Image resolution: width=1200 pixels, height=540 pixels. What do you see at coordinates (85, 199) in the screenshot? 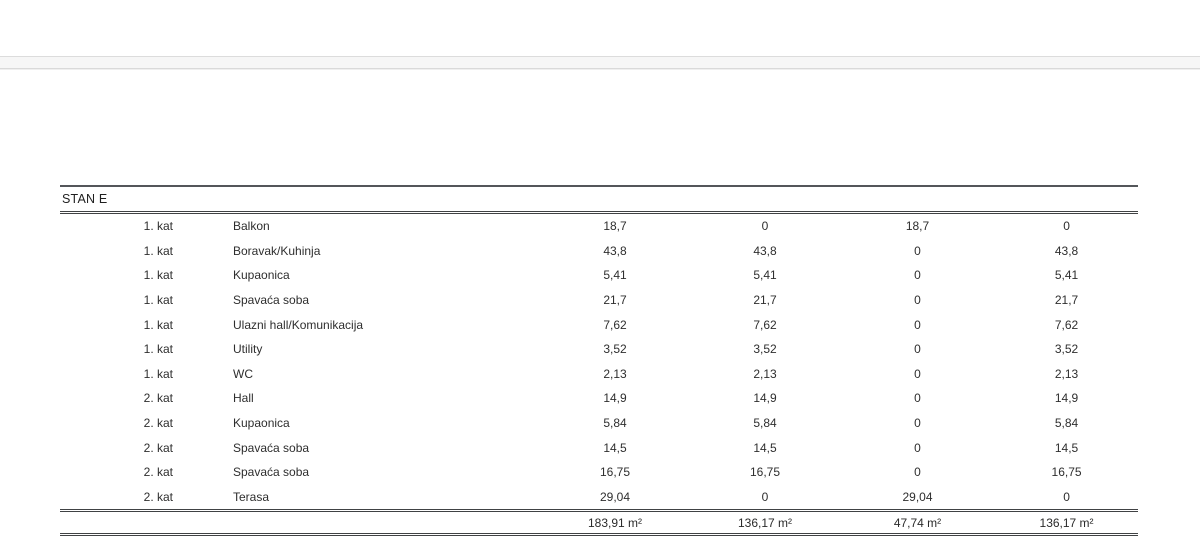
I see `section-title: STAN E` at bounding box center [85, 199].